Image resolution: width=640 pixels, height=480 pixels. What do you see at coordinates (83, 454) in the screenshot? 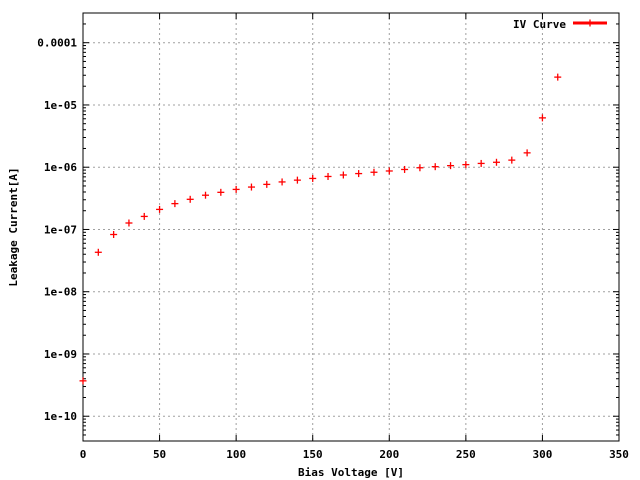
I see `x-tick-label: 0` at bounding box center [83, 454].